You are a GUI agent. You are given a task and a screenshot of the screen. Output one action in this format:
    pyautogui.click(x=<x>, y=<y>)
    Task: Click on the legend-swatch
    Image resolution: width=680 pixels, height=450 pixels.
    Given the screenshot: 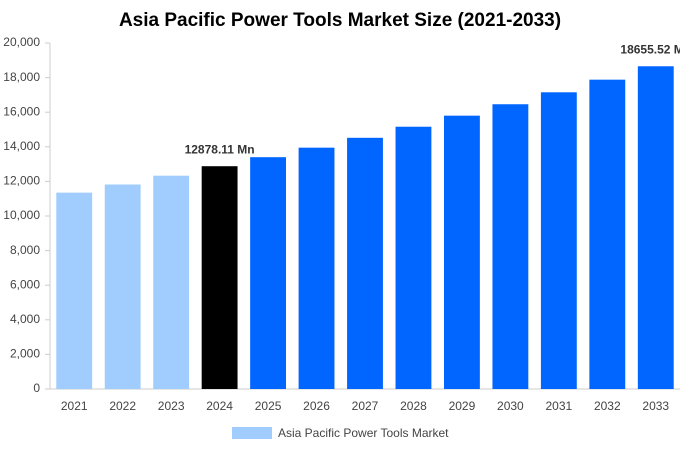 What is the action you would take?
    pyautogui.click(x=252, y=433)
    